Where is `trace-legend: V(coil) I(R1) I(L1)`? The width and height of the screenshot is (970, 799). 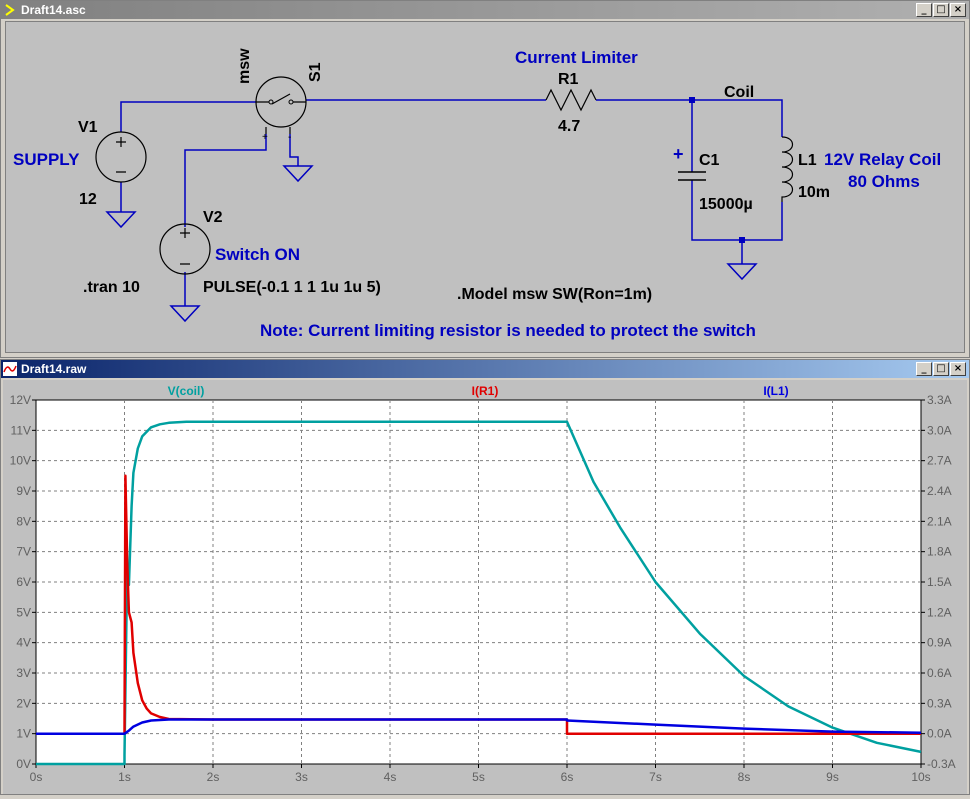 trace-legend: V(coil) I(R1) I(L1) is located at coordinates (478, 391).